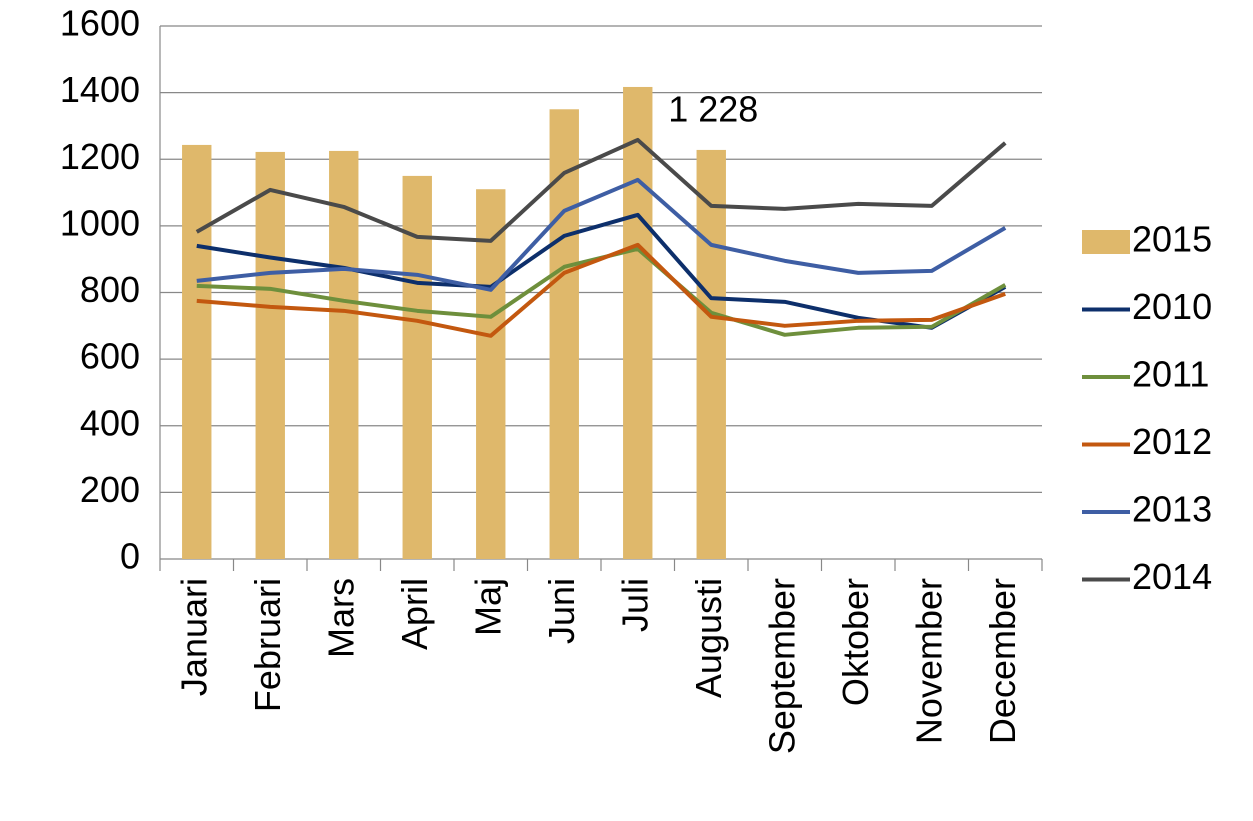 Image resolution: width=1253 pixels, height=821 pixels. I want to click on legend-label: 2010, so click(1172, 306).